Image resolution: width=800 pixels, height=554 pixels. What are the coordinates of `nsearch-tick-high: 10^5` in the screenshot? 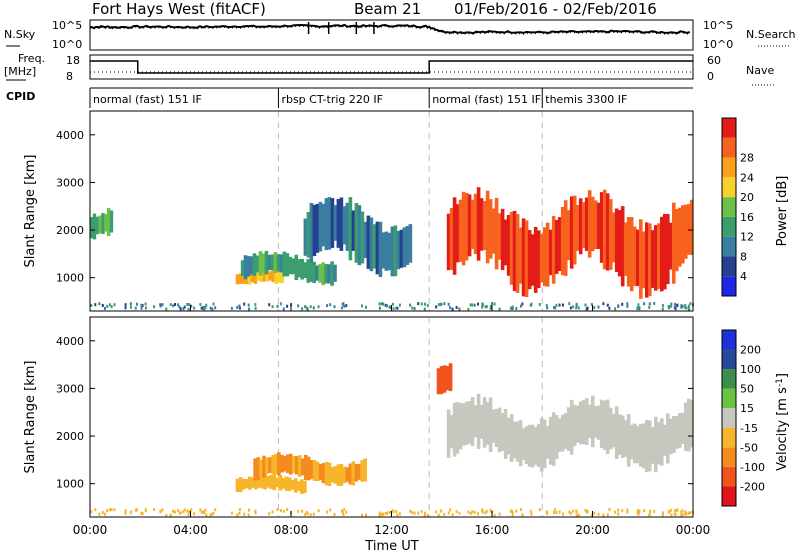 It's located at (718, 25).